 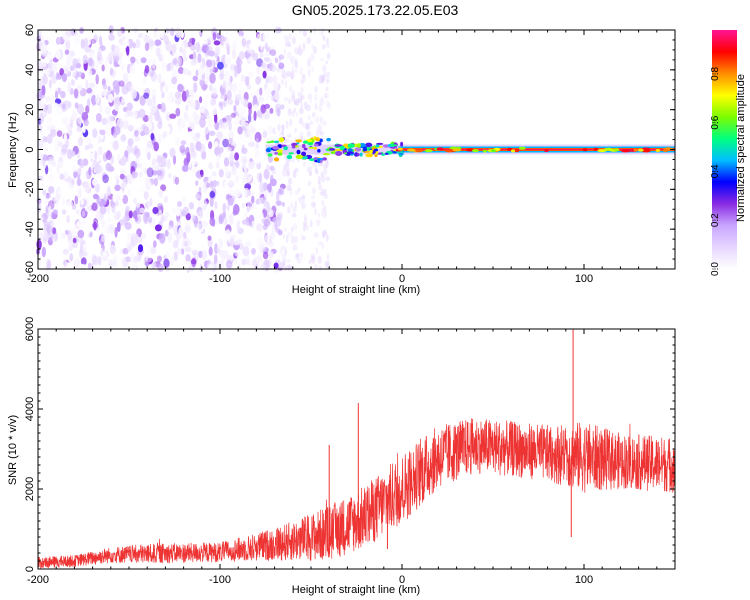 I want to click on colorbar-tick-label: 0.4, so click(x=715, y=171).